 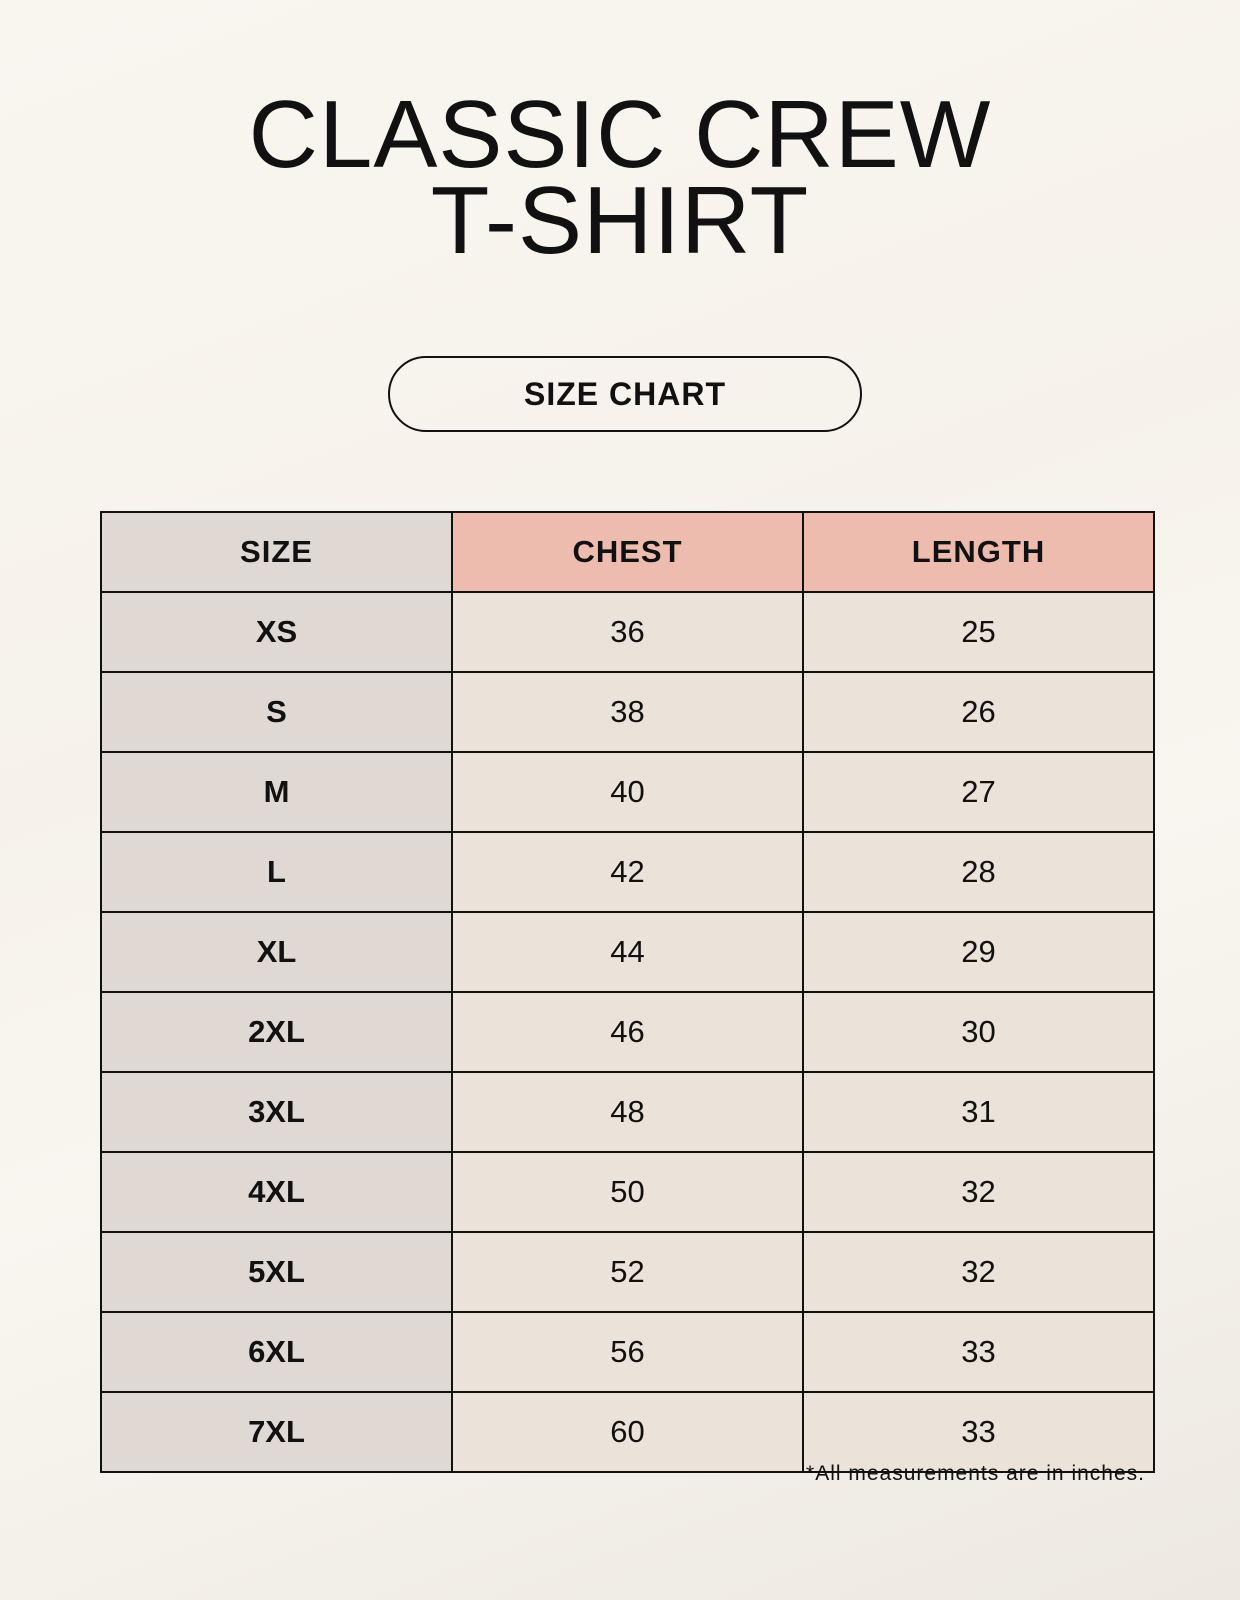 What do you see at coordinates (625, 394) in the screenshot?
I see `size-chart-badge: SIZE CHART` at bounding box center [625, 394].